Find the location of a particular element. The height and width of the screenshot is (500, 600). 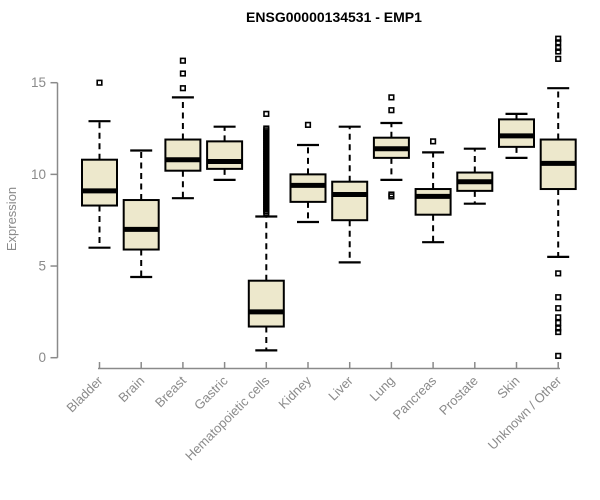

y-axis-title: Expression is located at coordinates (11, 219).